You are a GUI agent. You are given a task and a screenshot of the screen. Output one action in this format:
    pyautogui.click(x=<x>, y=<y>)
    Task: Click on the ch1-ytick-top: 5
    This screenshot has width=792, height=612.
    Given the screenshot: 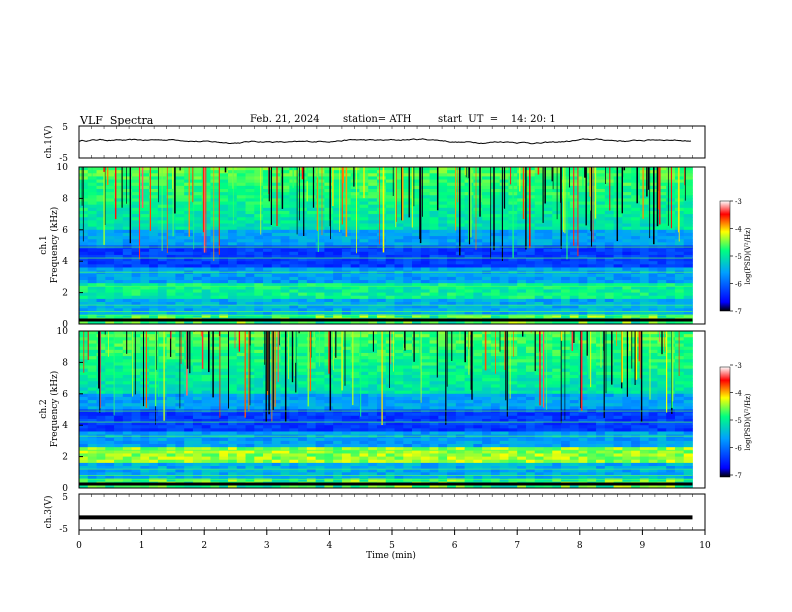 What is the action you would take?
    pyautogui.click(x=65, y=128)
    